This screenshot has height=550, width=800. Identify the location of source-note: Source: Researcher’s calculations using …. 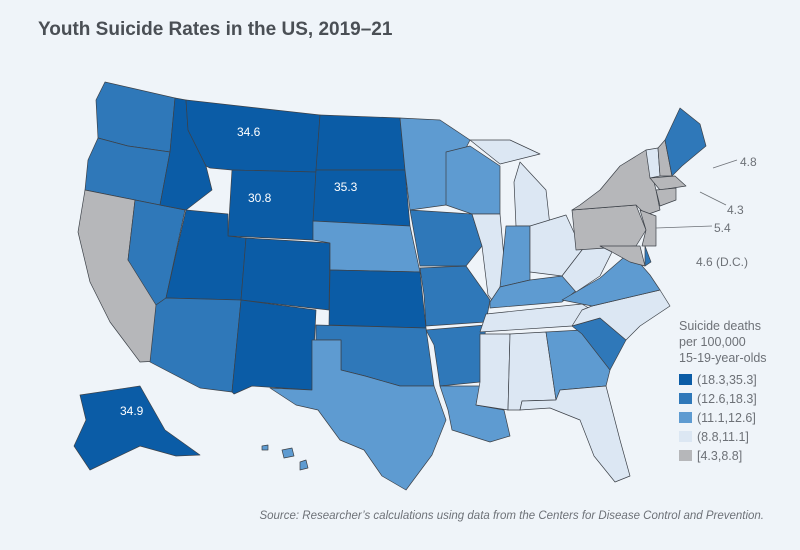
(511, 516).